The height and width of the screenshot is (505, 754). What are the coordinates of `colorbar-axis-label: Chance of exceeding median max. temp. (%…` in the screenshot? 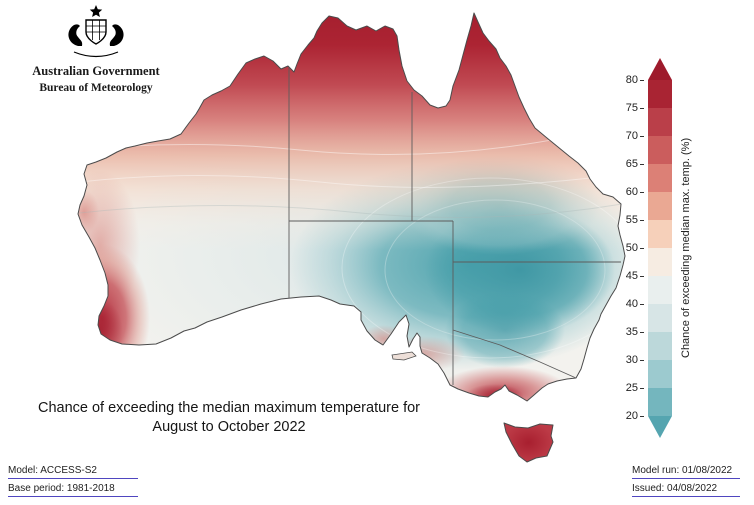 It's located at (686, 248).